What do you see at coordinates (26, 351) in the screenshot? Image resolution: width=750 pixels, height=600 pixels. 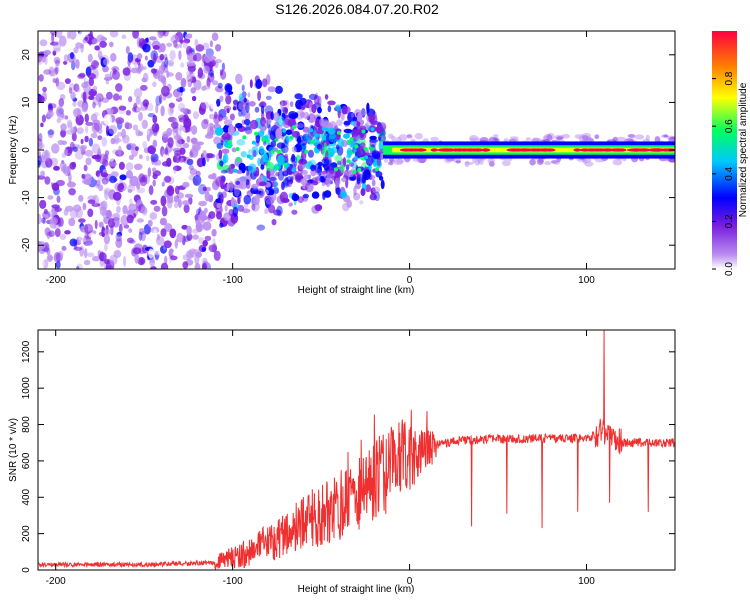 I see `snr-y-tick-label: 1200` at bounding box center [26, 351].